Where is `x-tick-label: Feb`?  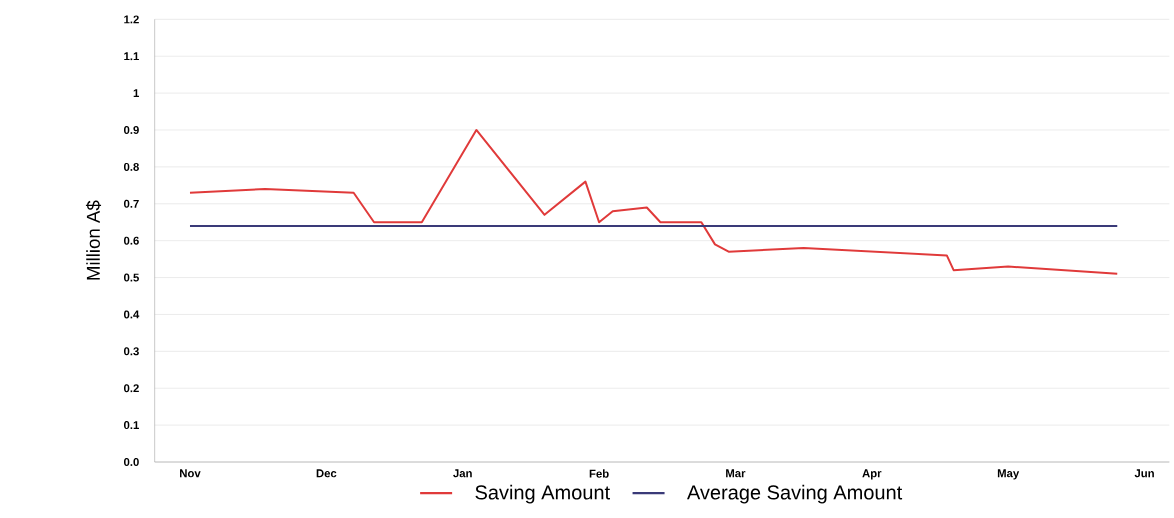 x-tick-label: Feb is located at coordinates (599, 473).